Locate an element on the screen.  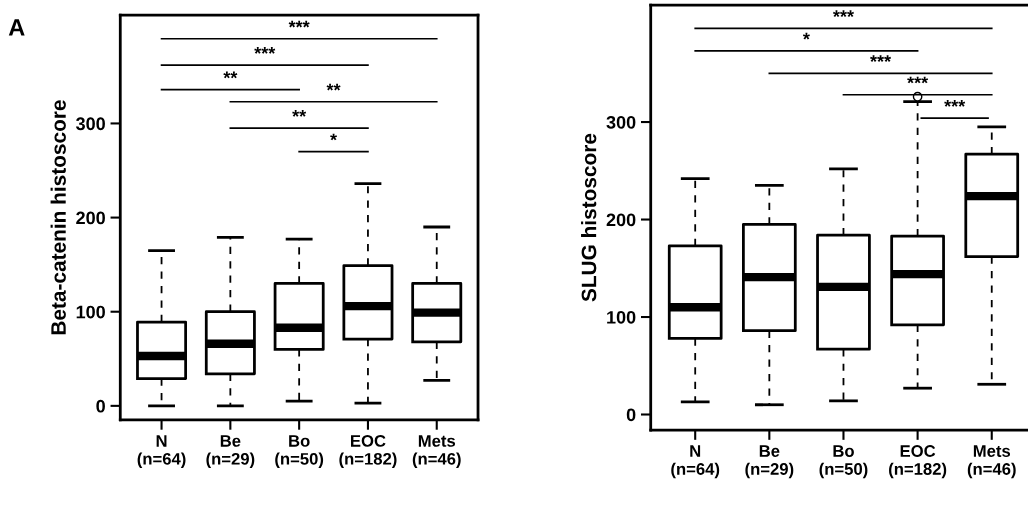
y-axis-title: SLUG histoscore is located at coordinates (589, 217).